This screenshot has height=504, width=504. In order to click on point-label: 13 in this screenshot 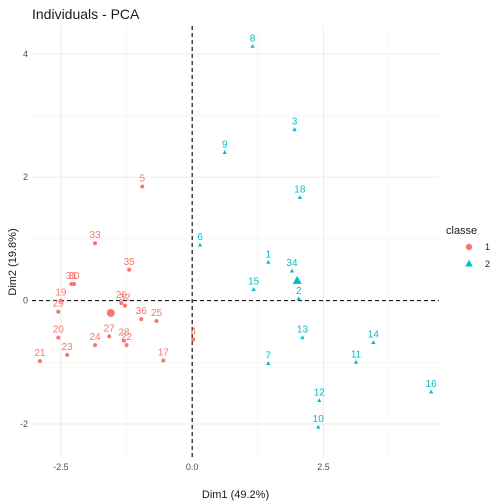, I will do `click(303, 330)`.